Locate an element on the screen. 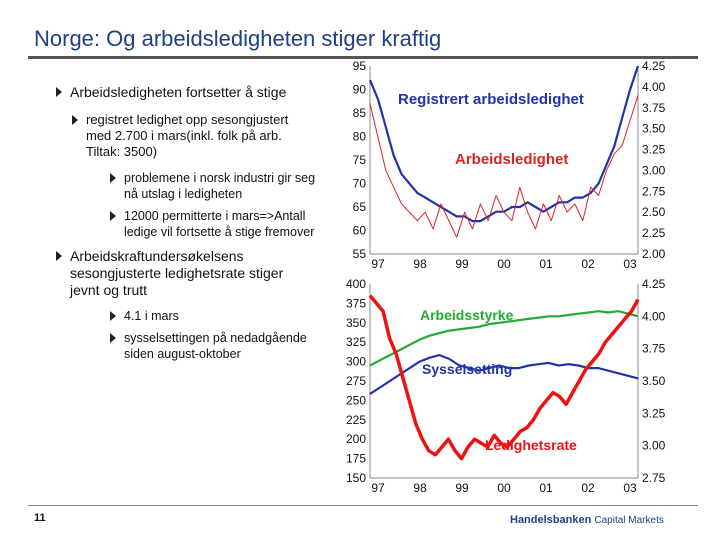 This screenshot has height=540, width=720. footer-divider is located at coordinates (363, 505).